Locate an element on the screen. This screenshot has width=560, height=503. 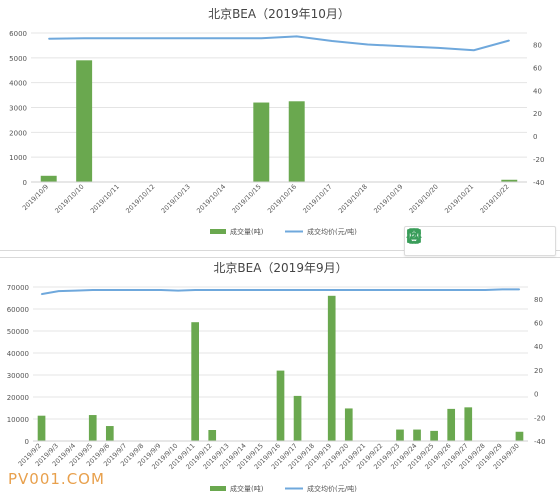
chart-title: 北京BEA（2019年9月） is located at coordinates (280, 268).